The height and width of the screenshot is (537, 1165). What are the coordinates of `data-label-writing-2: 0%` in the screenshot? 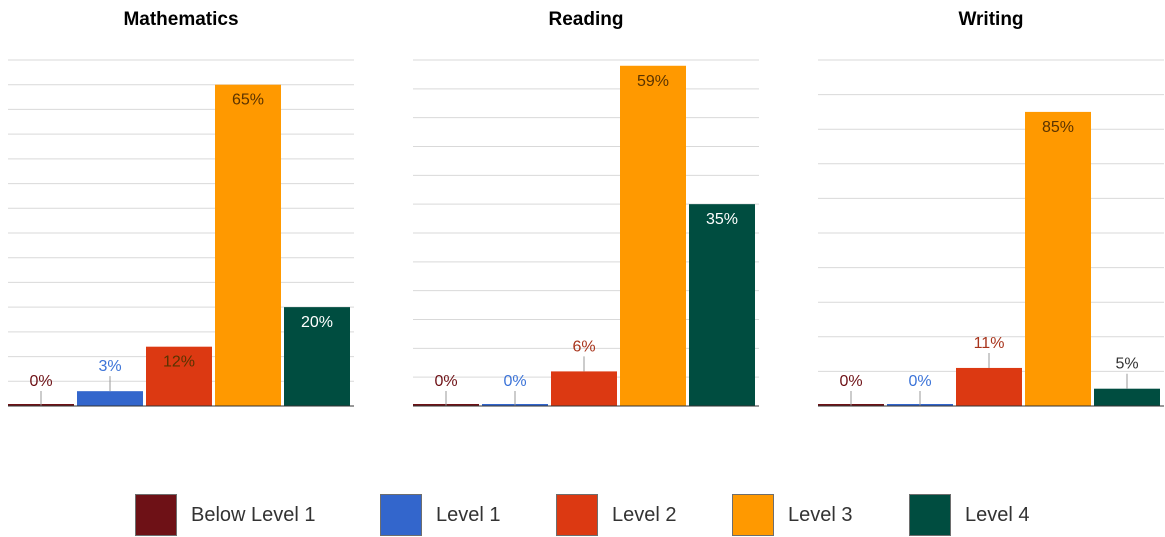 It's located at (919, 381).